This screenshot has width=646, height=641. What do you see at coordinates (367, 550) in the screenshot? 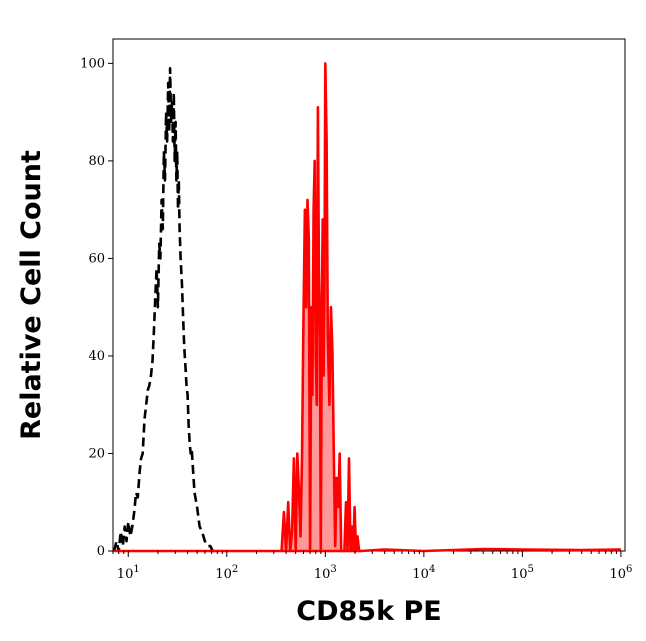
I see `series-2-line` at bounding box center [367, 550].